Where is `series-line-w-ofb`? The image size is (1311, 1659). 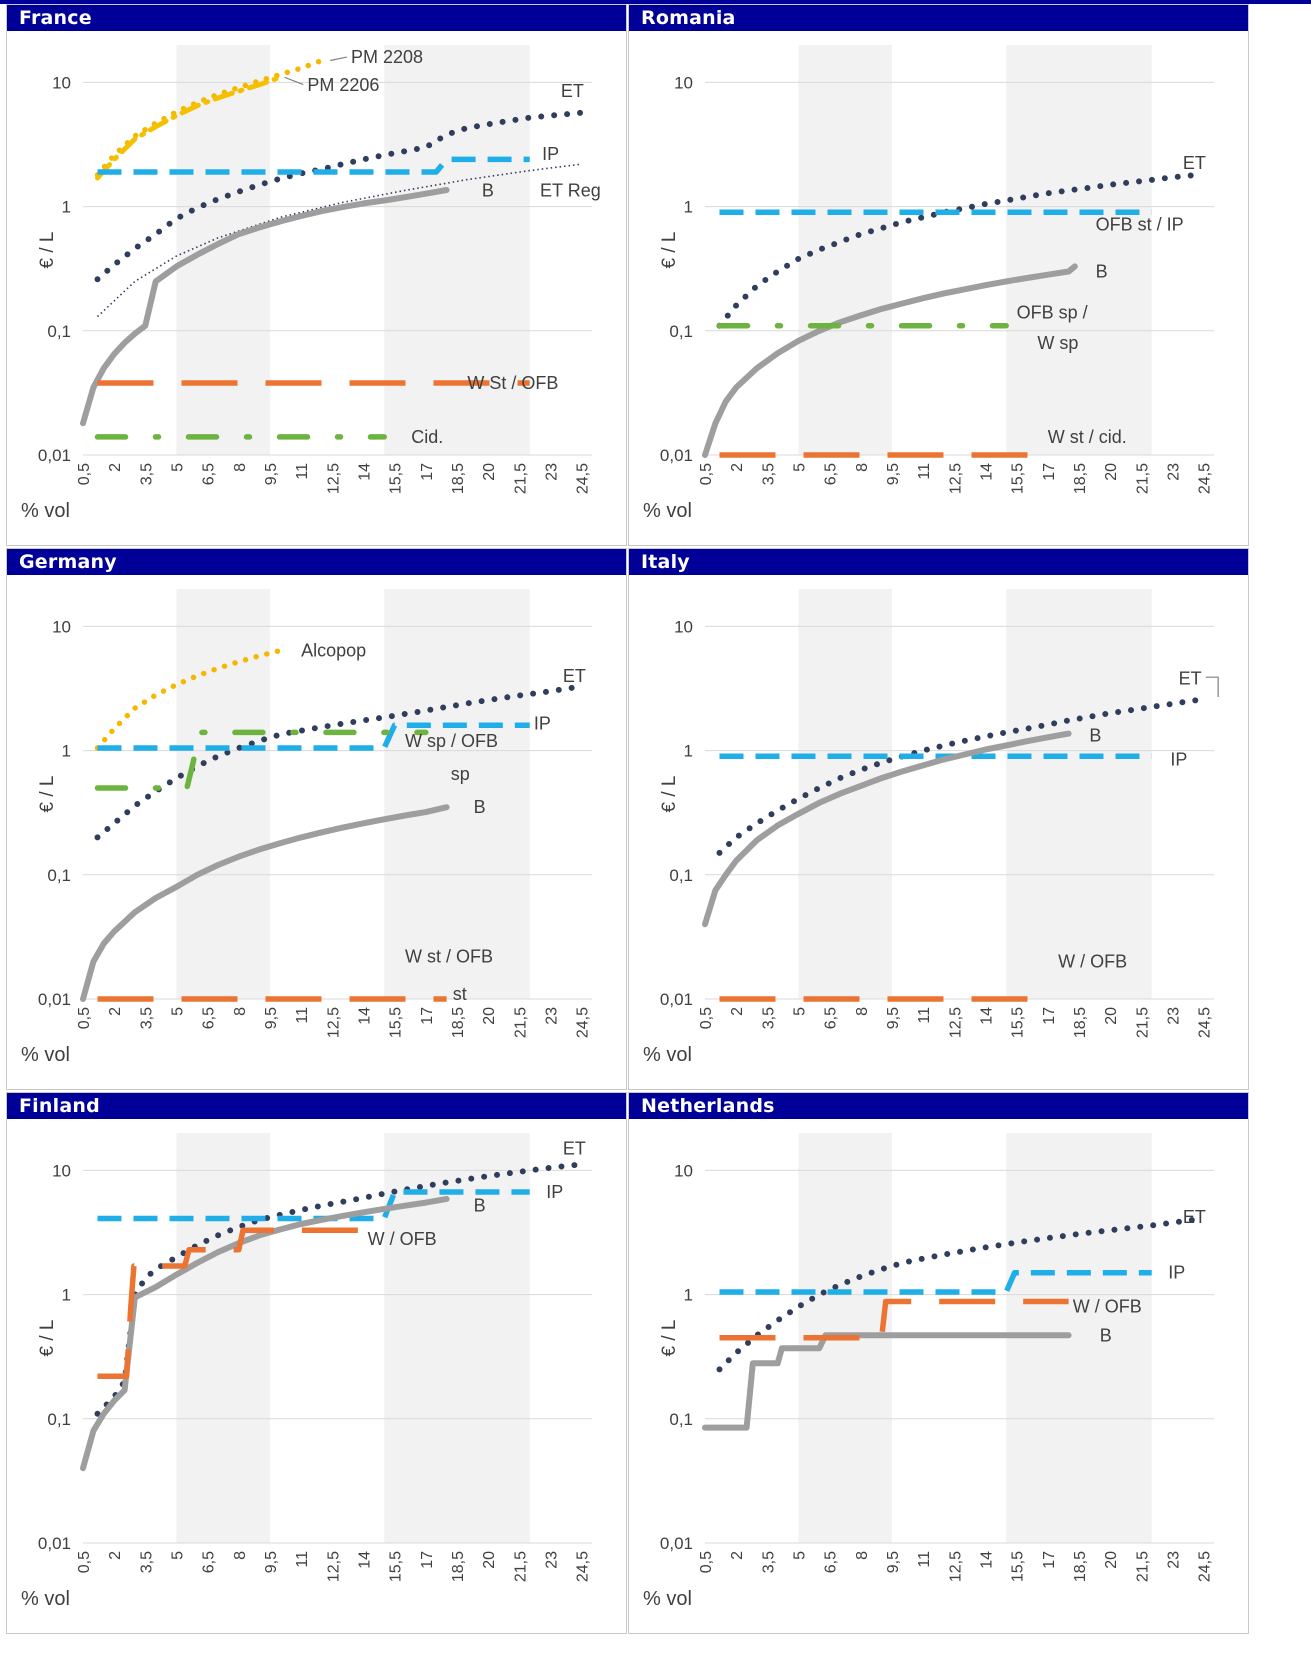
series-line-w-ofb is located at coordinates (241, 1303).